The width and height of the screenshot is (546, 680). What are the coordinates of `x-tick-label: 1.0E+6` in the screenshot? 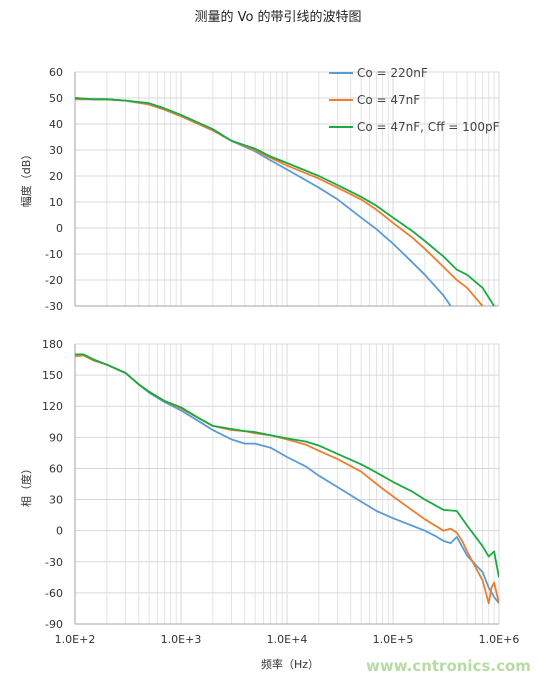 It's located at (499, 639).